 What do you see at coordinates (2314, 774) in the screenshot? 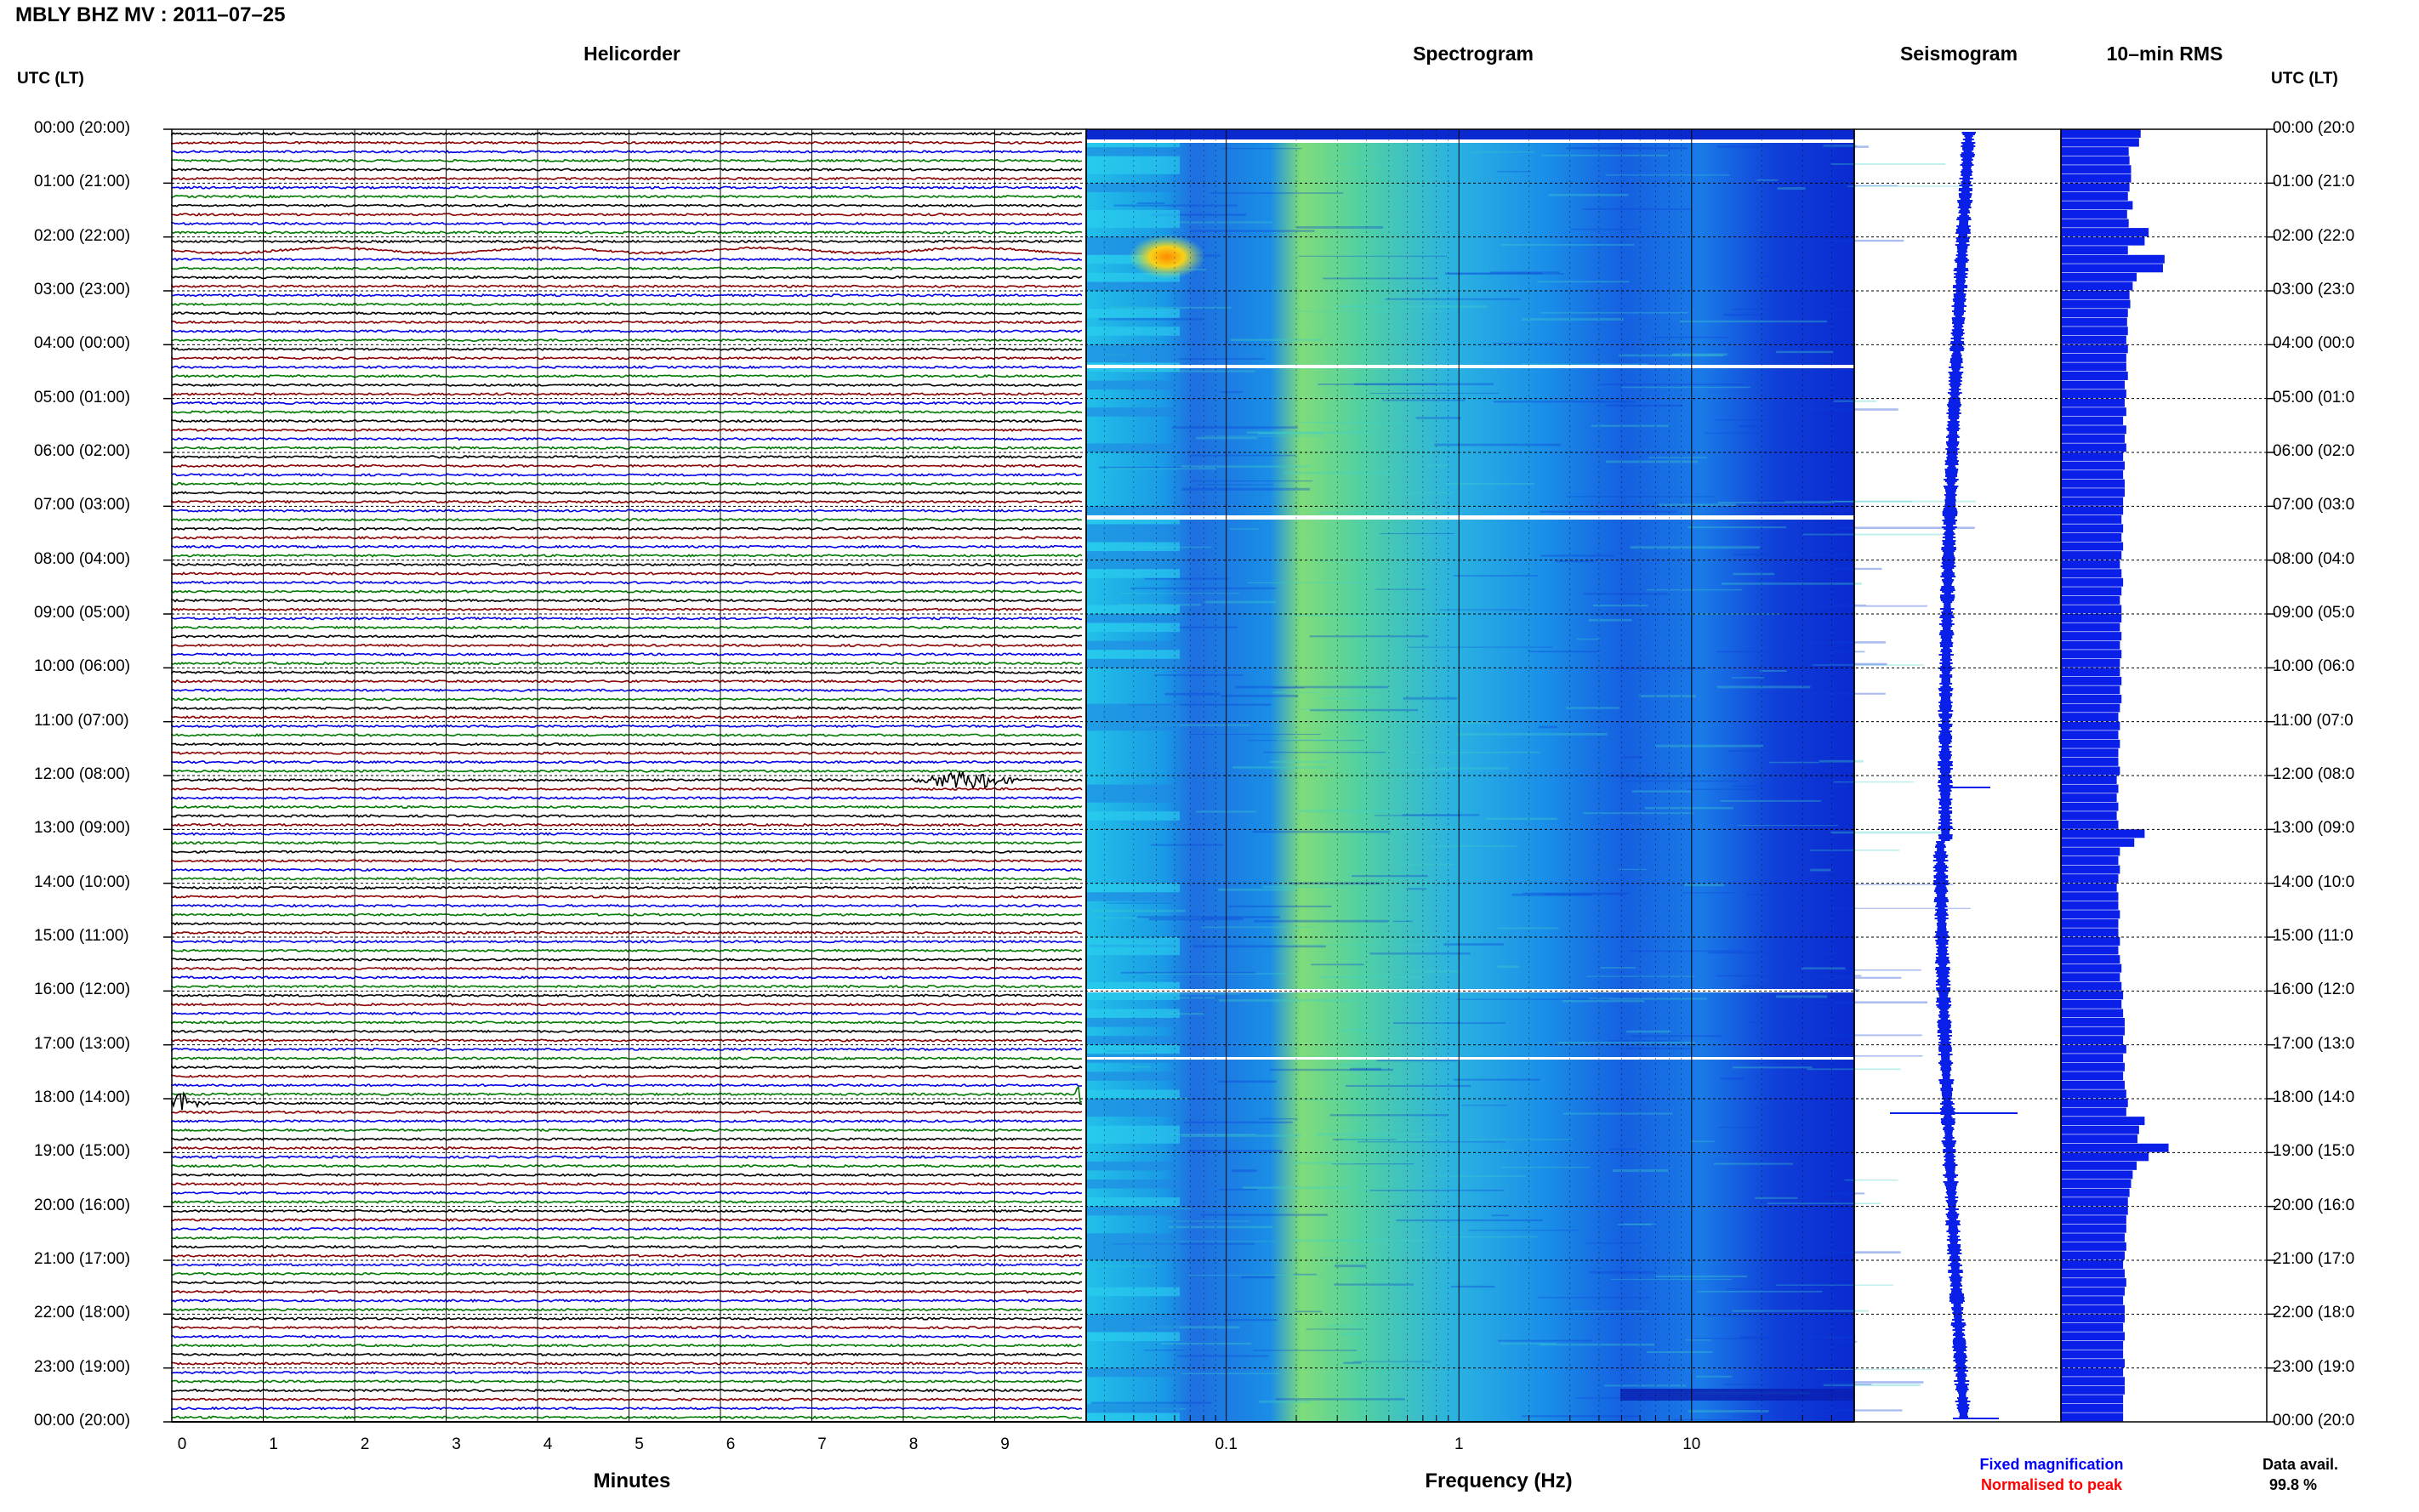
I see `right-time-label: 12:00 (08:0` at bounding box center [2314, 774].